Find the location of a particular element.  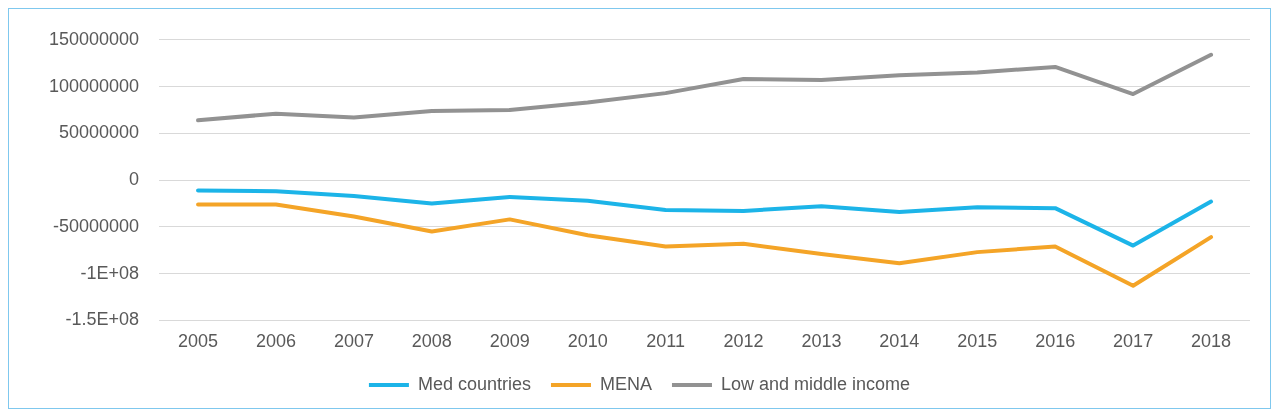

legend-label: Low and middle income is located at coordinates (815, 383).